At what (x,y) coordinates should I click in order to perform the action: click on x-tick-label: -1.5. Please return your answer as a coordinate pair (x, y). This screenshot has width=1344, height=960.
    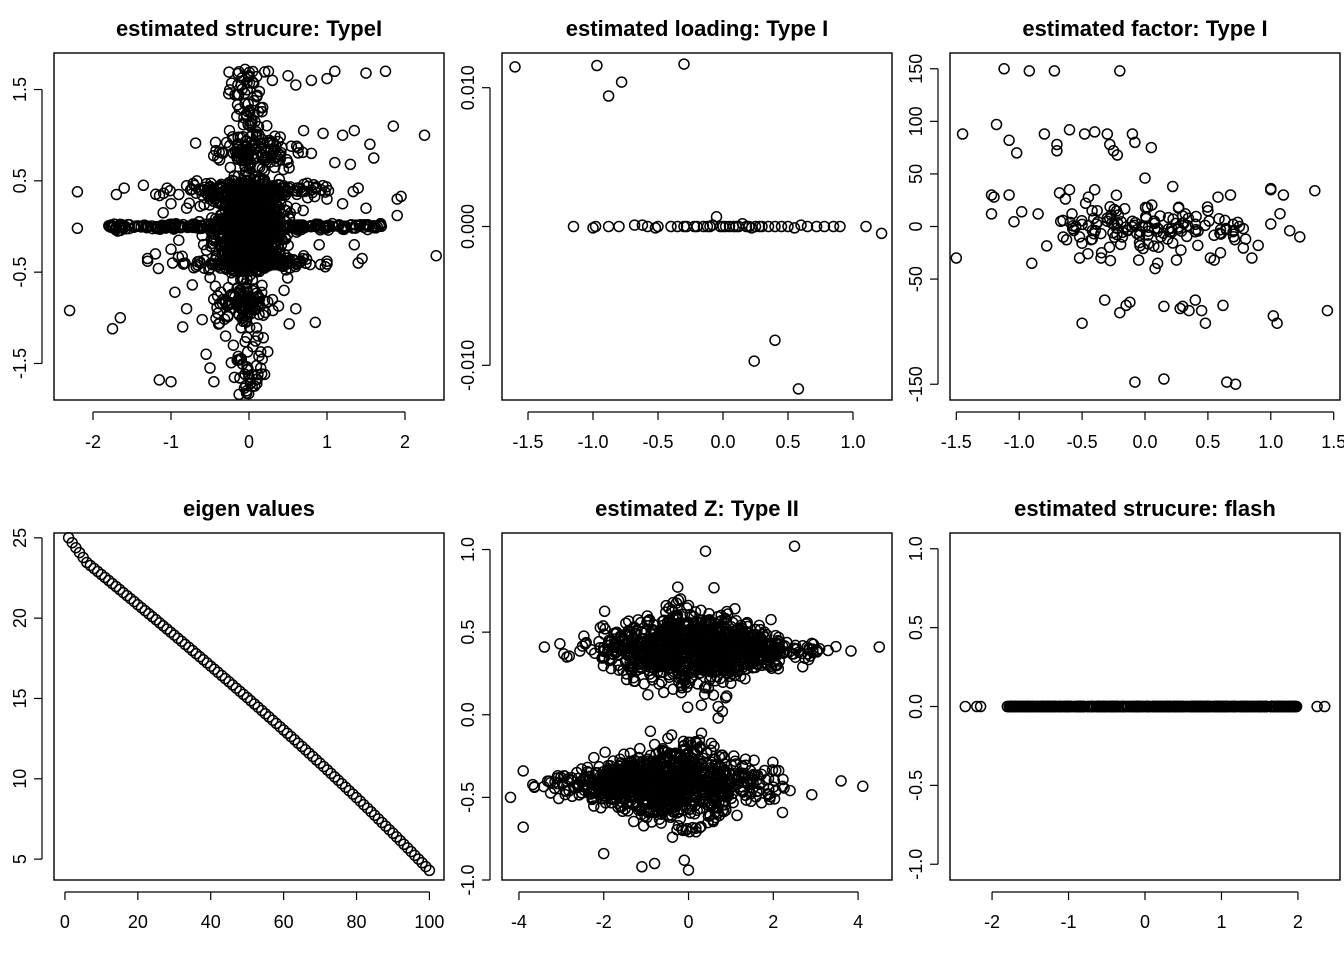
    Looking at the image, I should click on (527, 442).